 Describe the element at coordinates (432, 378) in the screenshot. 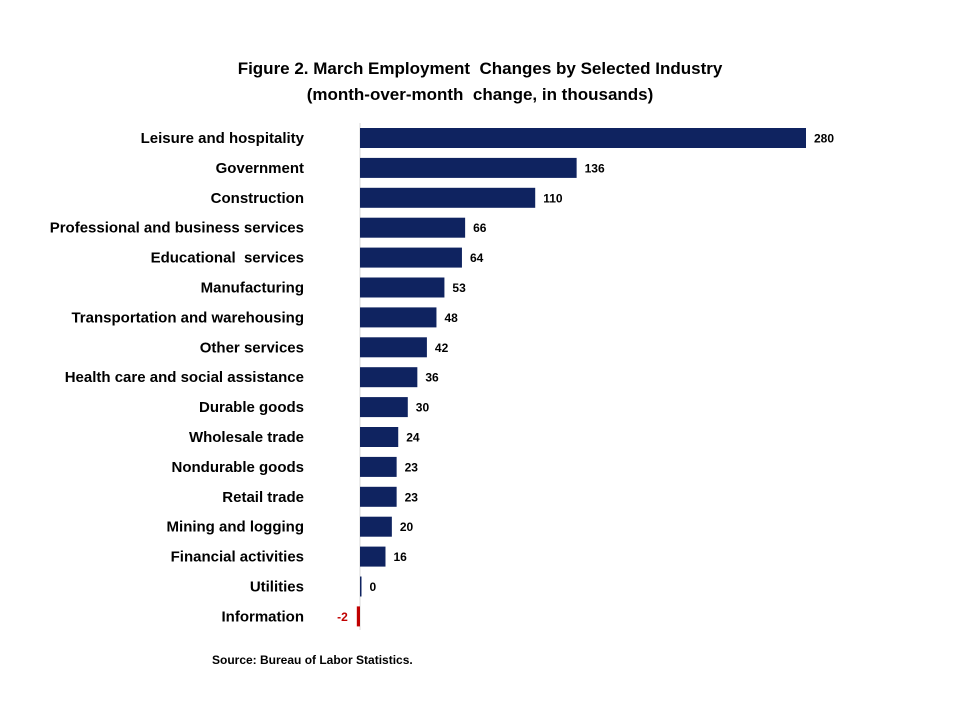

I see `value-label: 36` at that location.